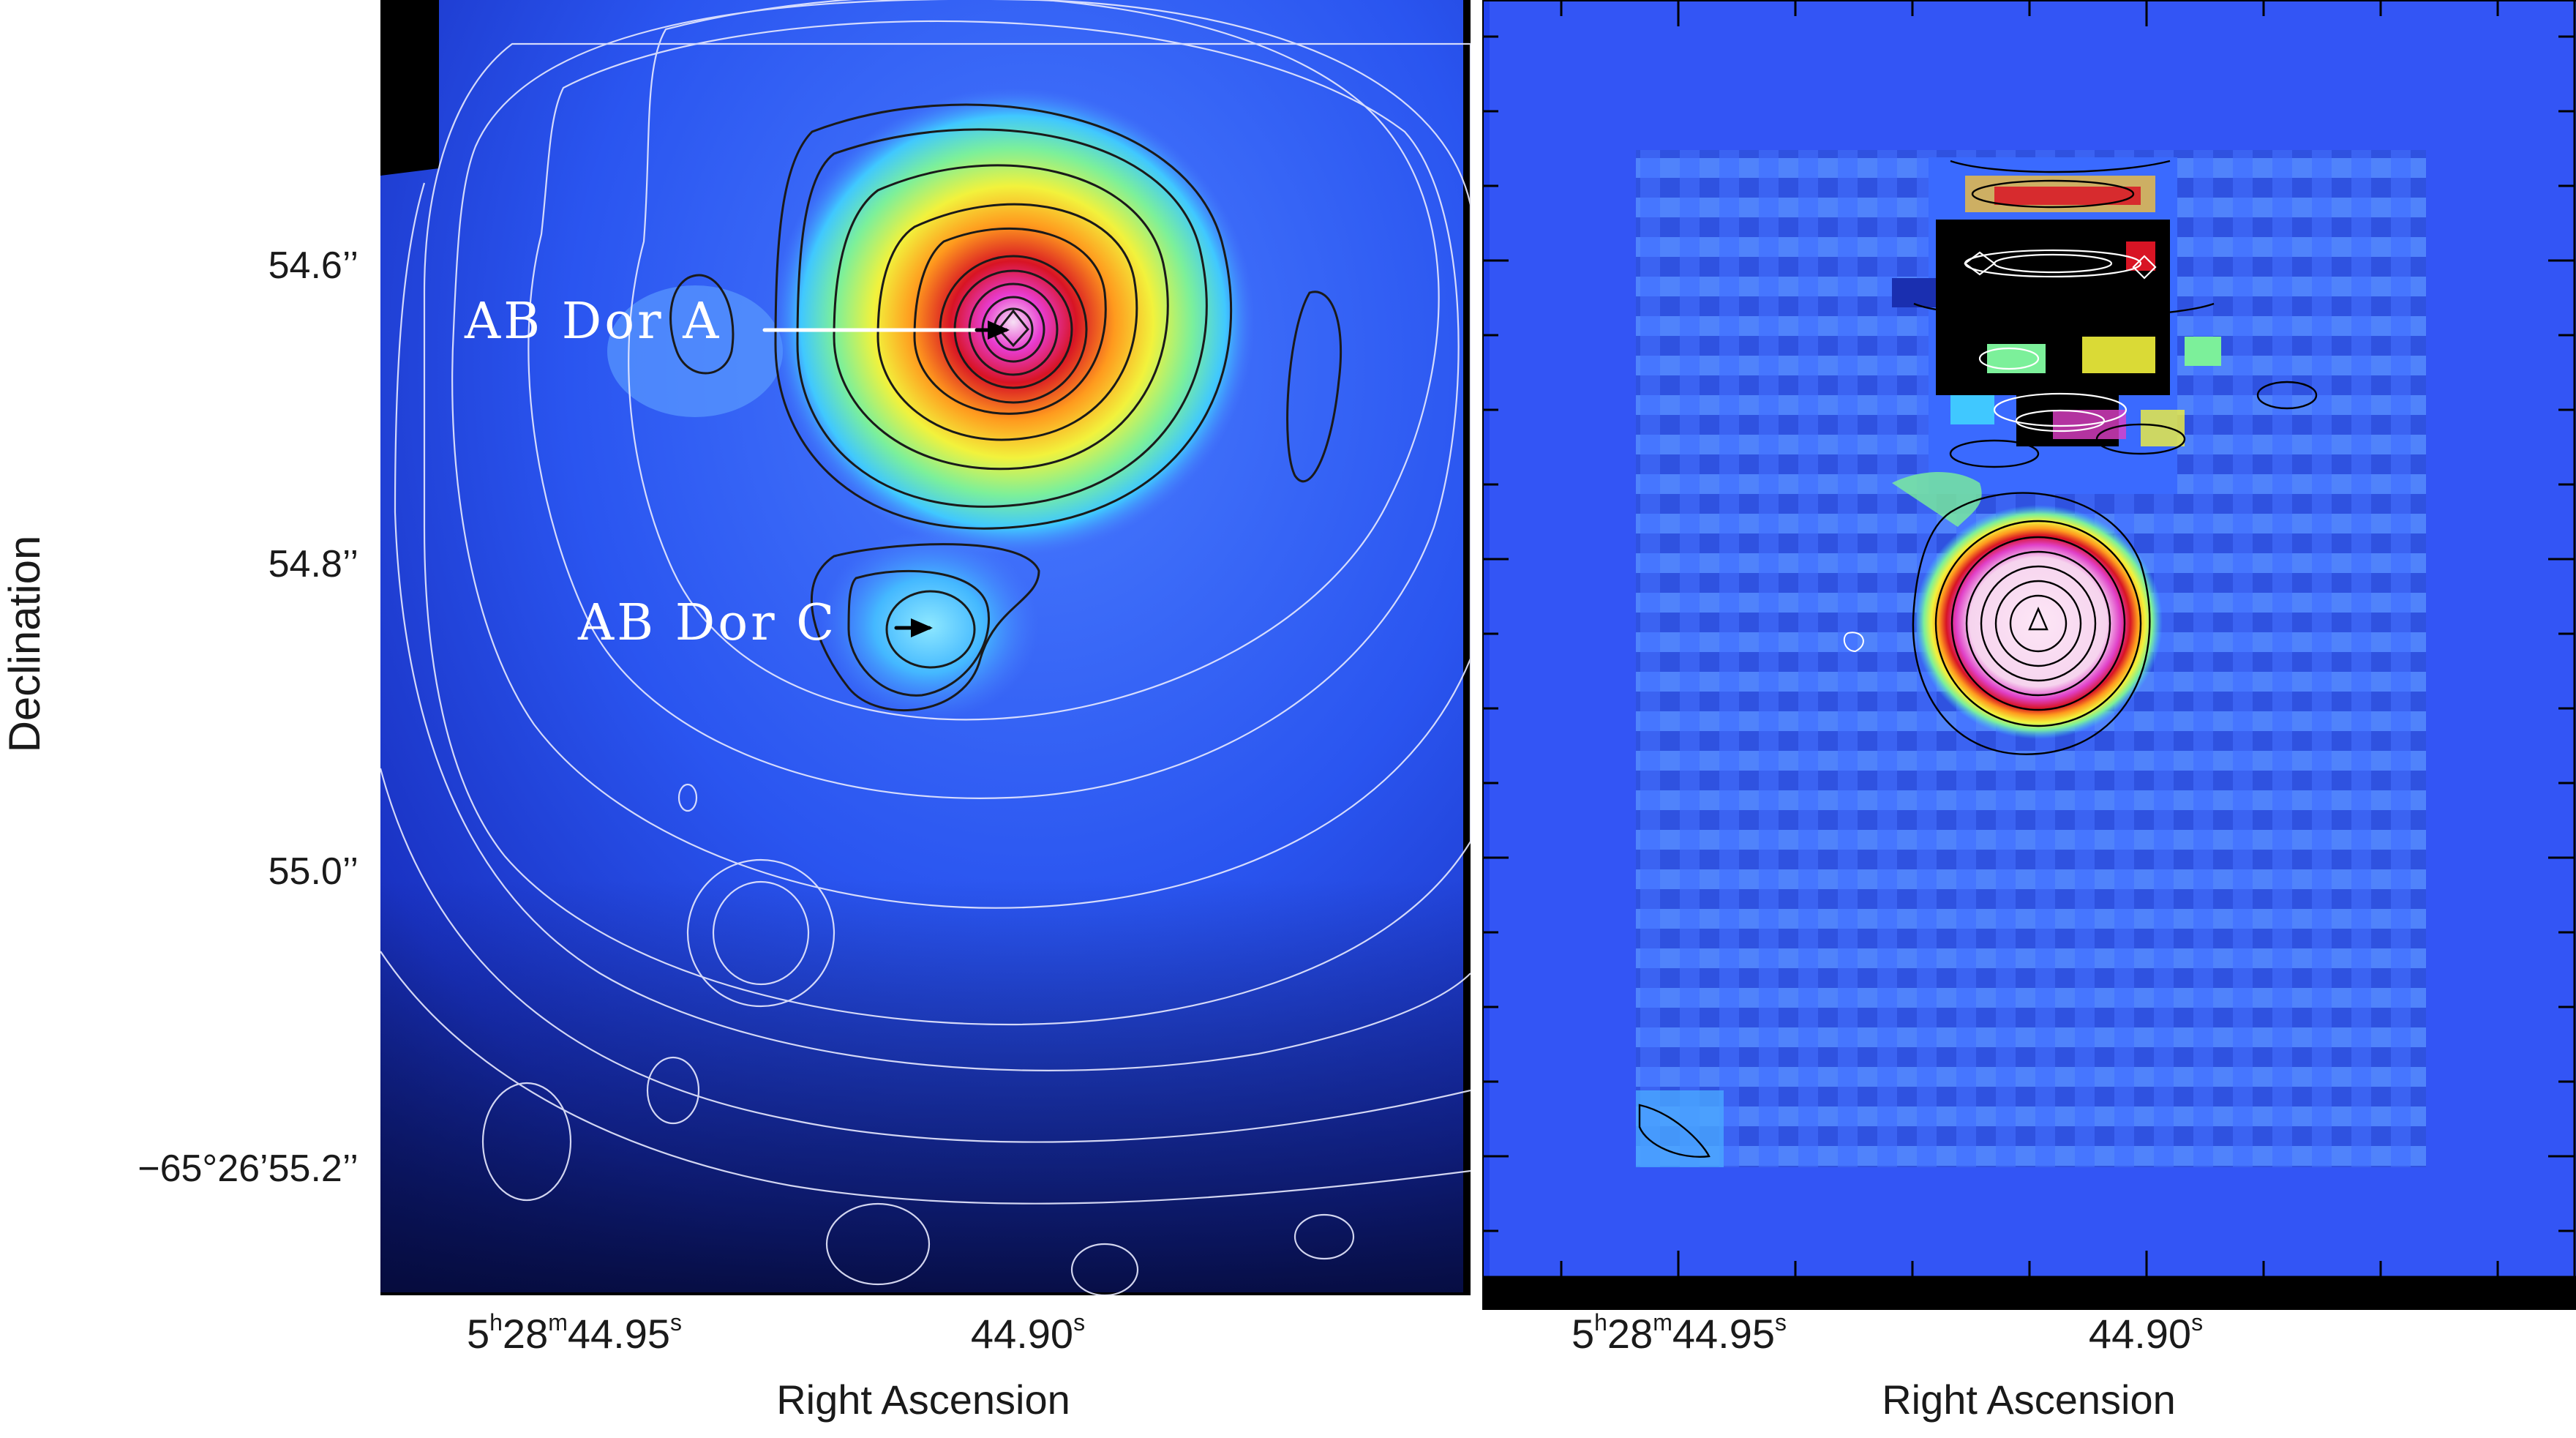  What do you see at coordinates (1003, 316) in the screenshot?
I see `ab-dor-a-contours` at bounding box center [1003, 316].